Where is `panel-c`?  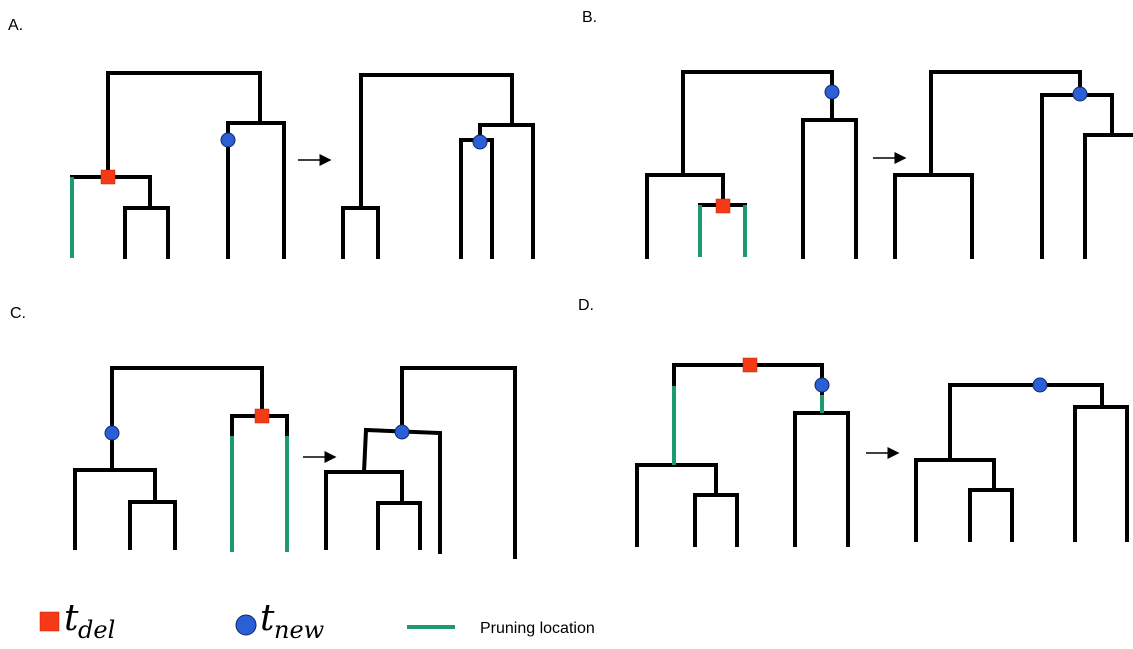 panel-c is located at coordinates (295, 462).